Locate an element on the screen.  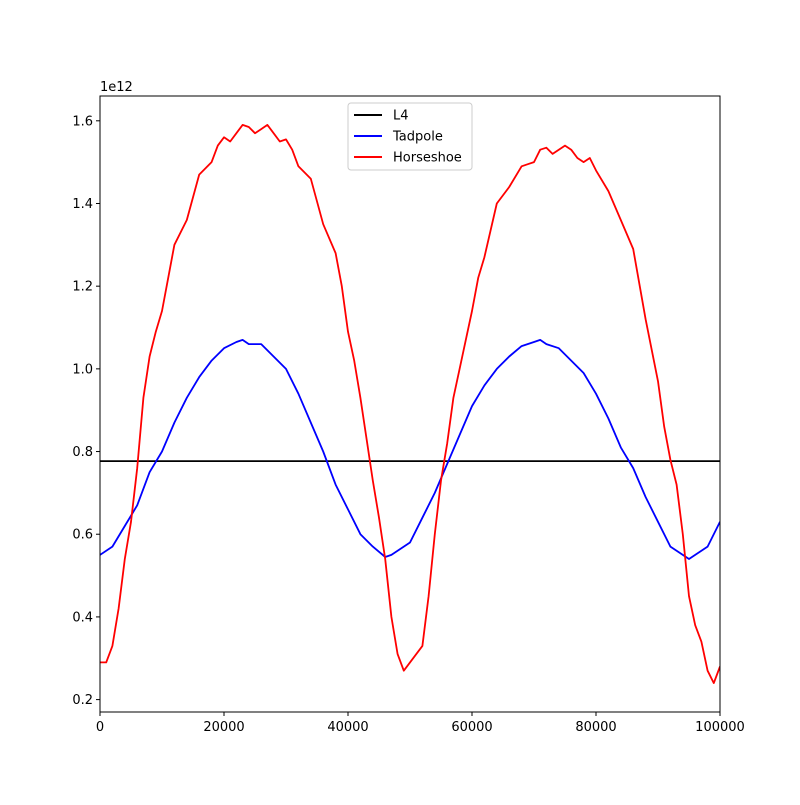
legend-box is located at coordinates (410, 136).